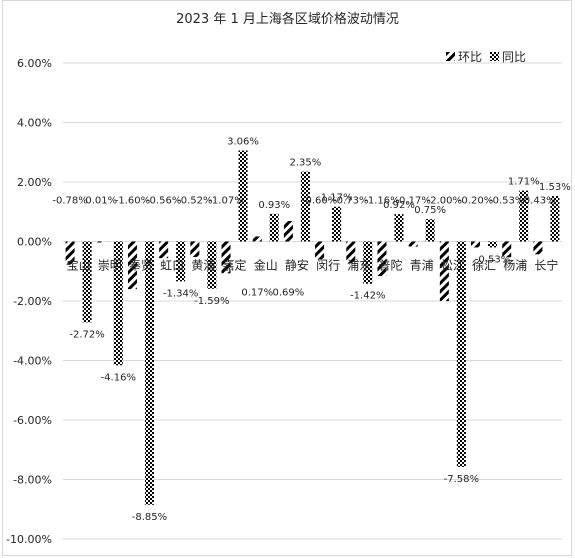  Describe the element at coordinates (306, 163) in the screenshot. I see `data-label-tongbi: 2.35%` at that location.